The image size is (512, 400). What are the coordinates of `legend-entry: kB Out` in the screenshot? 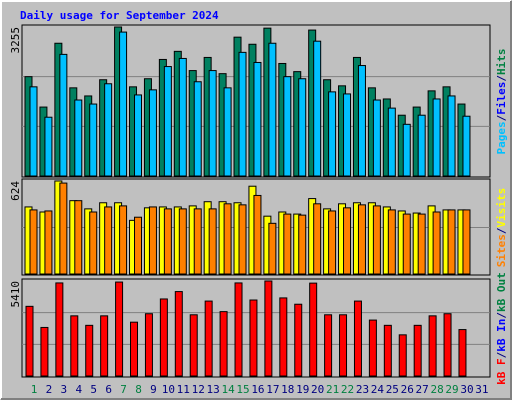 It's located at (501, 292).